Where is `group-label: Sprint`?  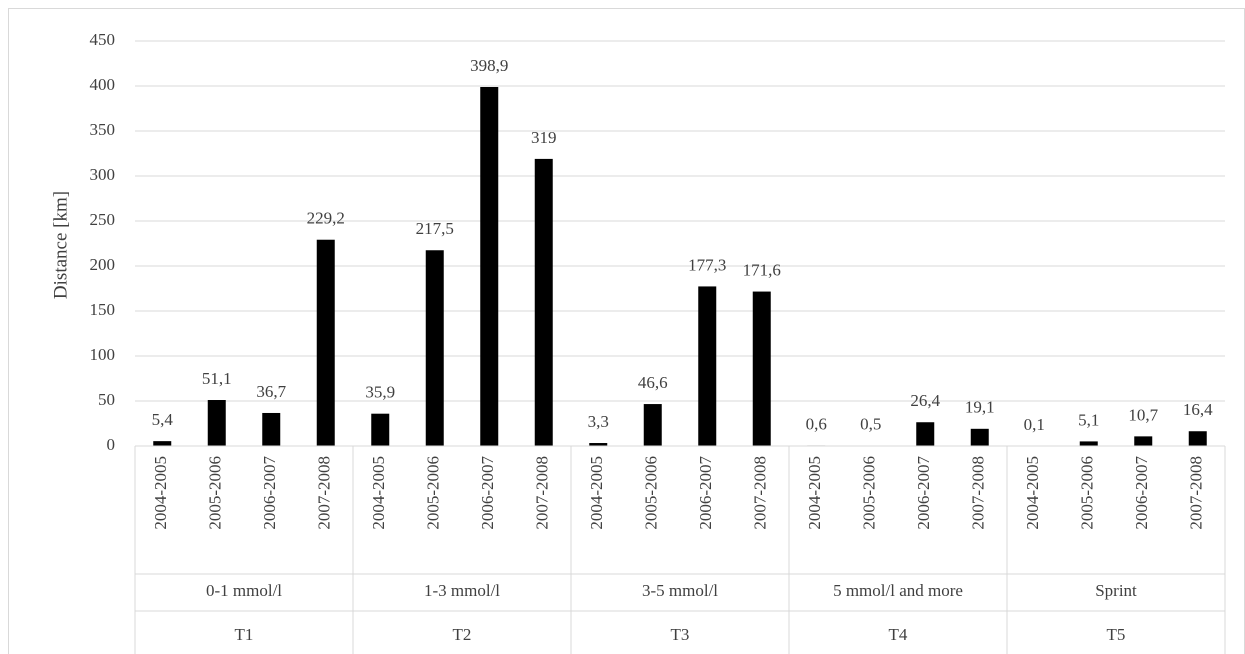 group-label: Sprint is located at coordinates (1116, 590).